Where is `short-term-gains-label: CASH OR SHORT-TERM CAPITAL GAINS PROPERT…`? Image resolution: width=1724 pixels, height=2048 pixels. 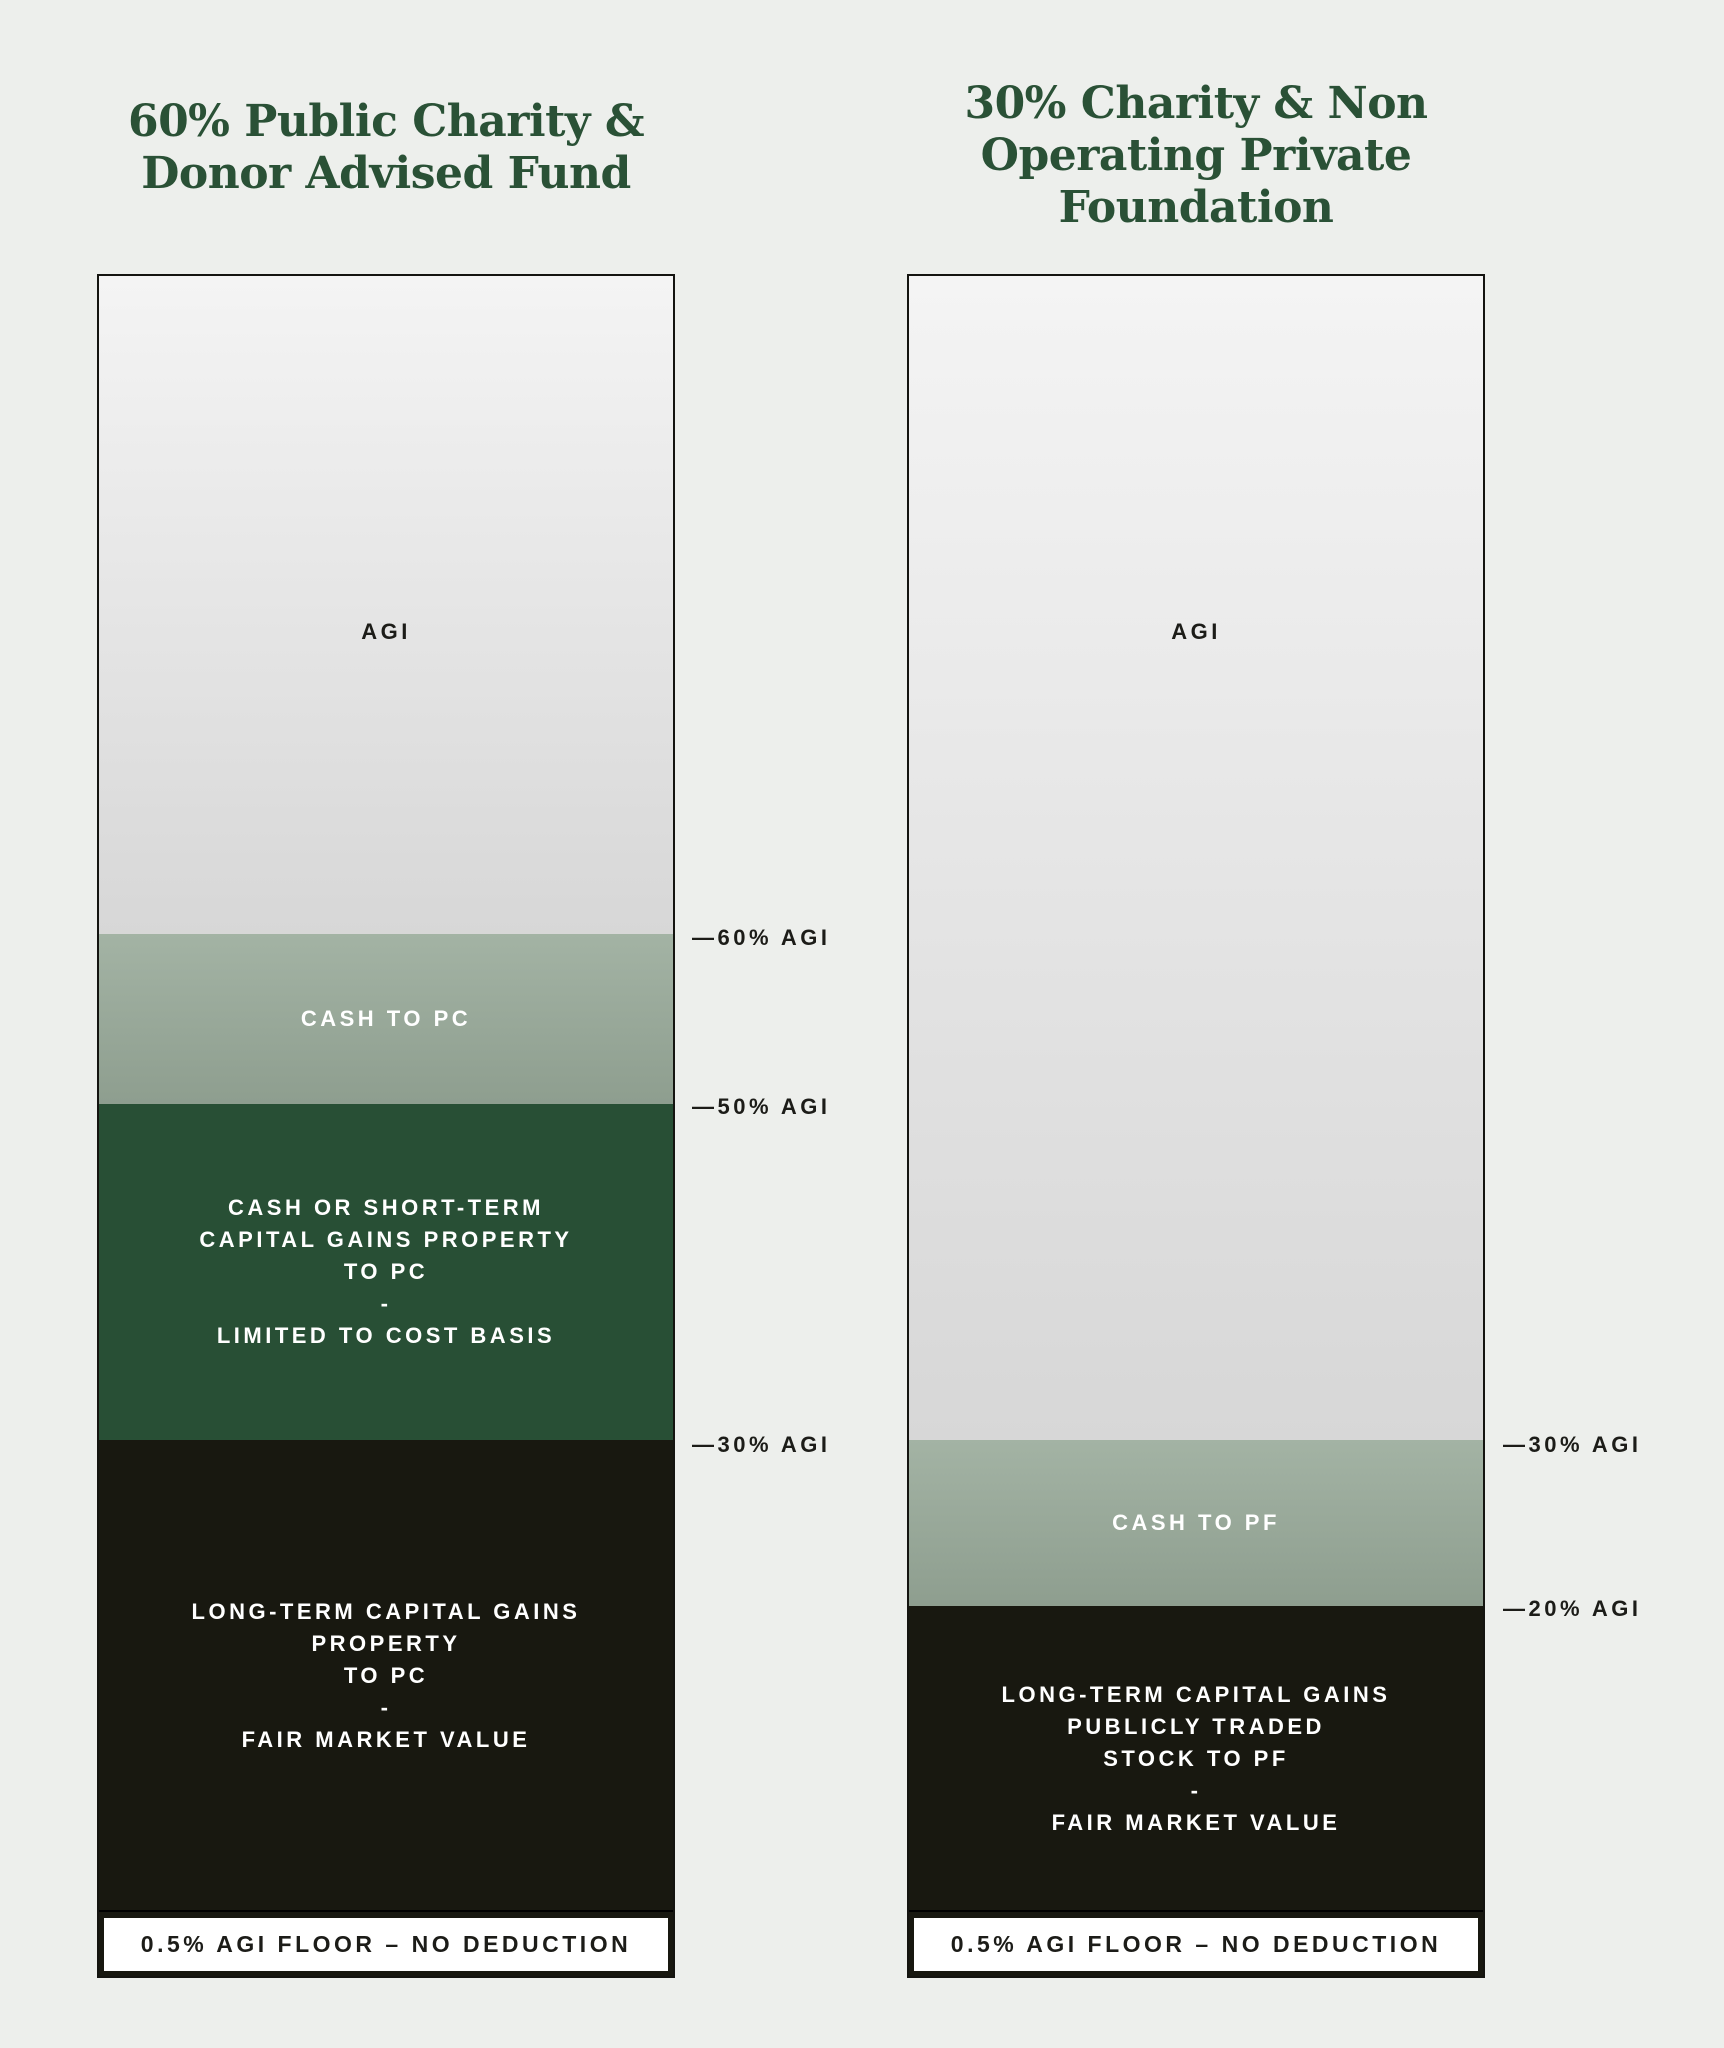 short-term-gains-label: CASH OR SHORT-TERM CAPITAL GAINS PROPERT… is located at coordinates (386, 1271).